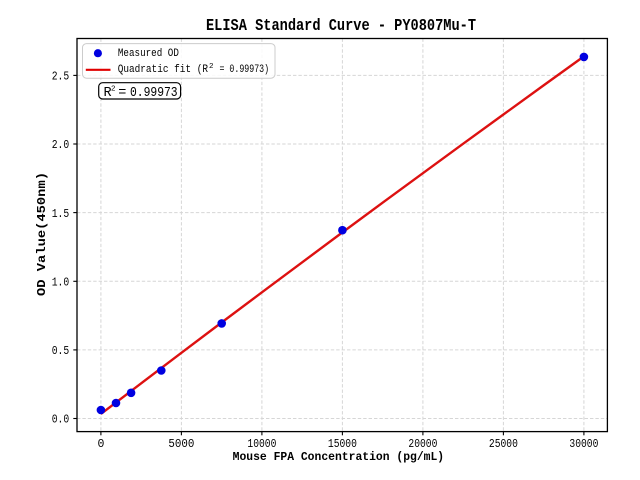 The width and height of the screenshot is (640, 480). Describe the element at coordinates (339, 457) in the screenshot. I see `svg-text:Mouse FPA Concentration (pg/mL: Mouse FPA Concentration (pg/mL)` at that location.